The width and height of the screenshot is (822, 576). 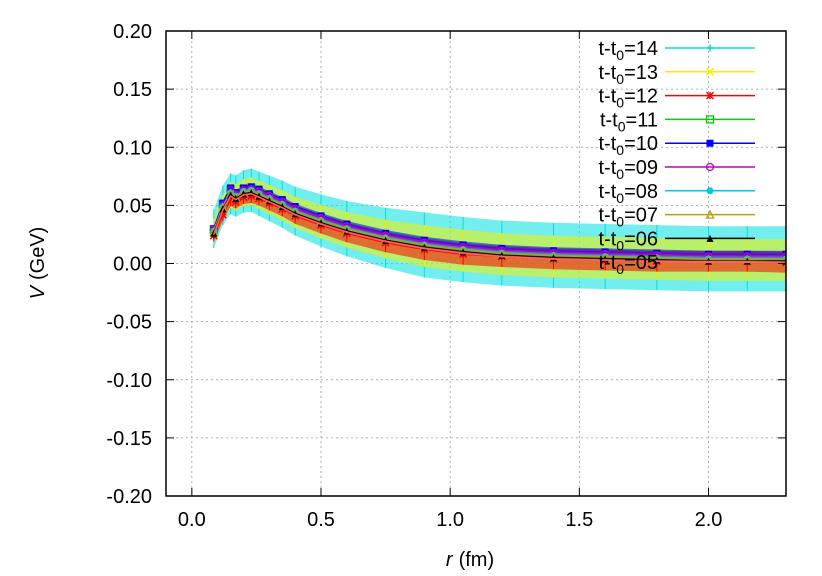 I want to click on legend-item: t-t0=11, so click(x=677, y=121).